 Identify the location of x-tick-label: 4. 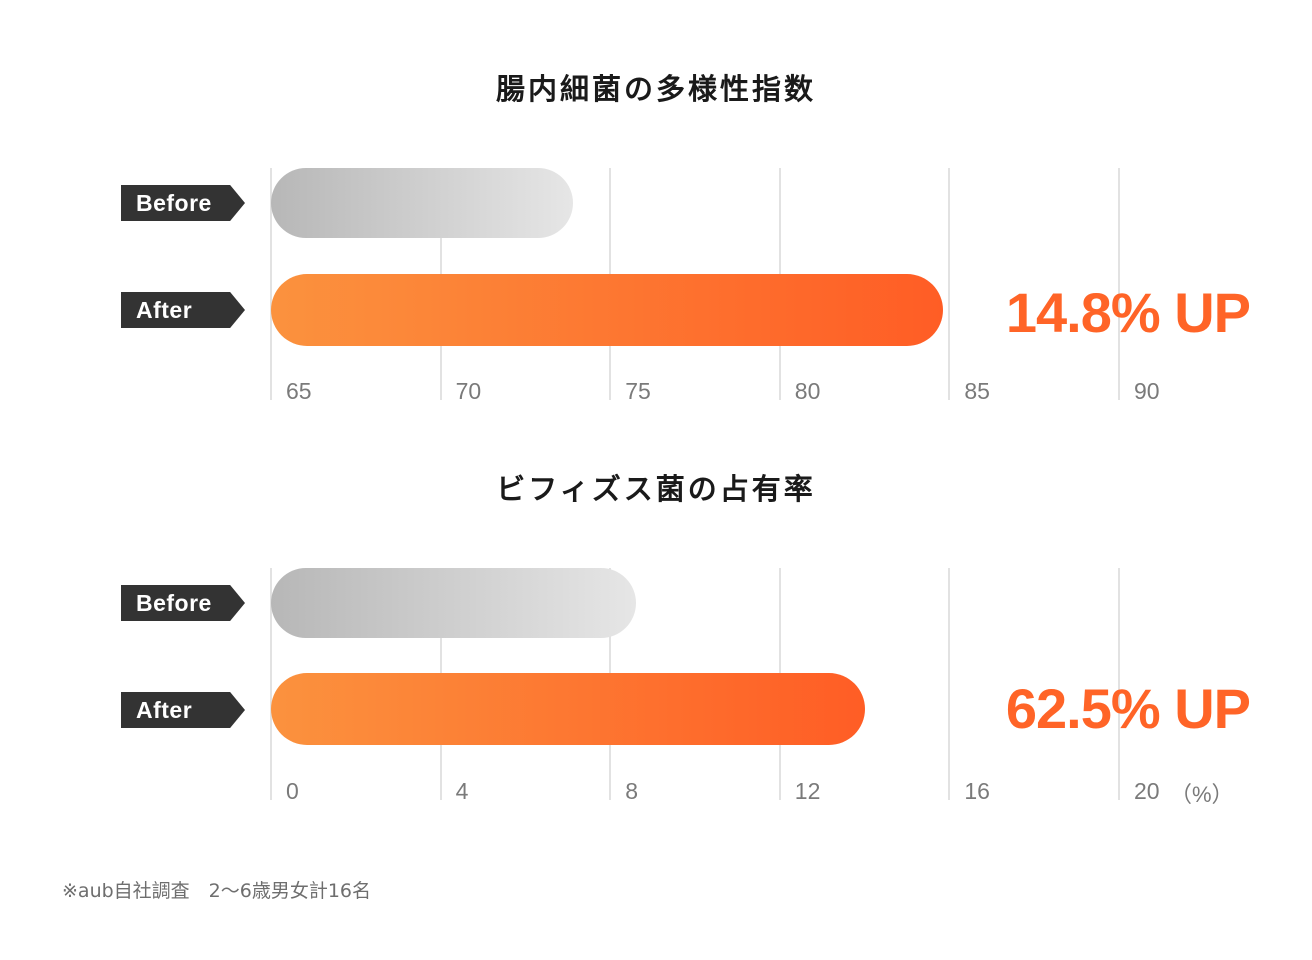
(462, 791).